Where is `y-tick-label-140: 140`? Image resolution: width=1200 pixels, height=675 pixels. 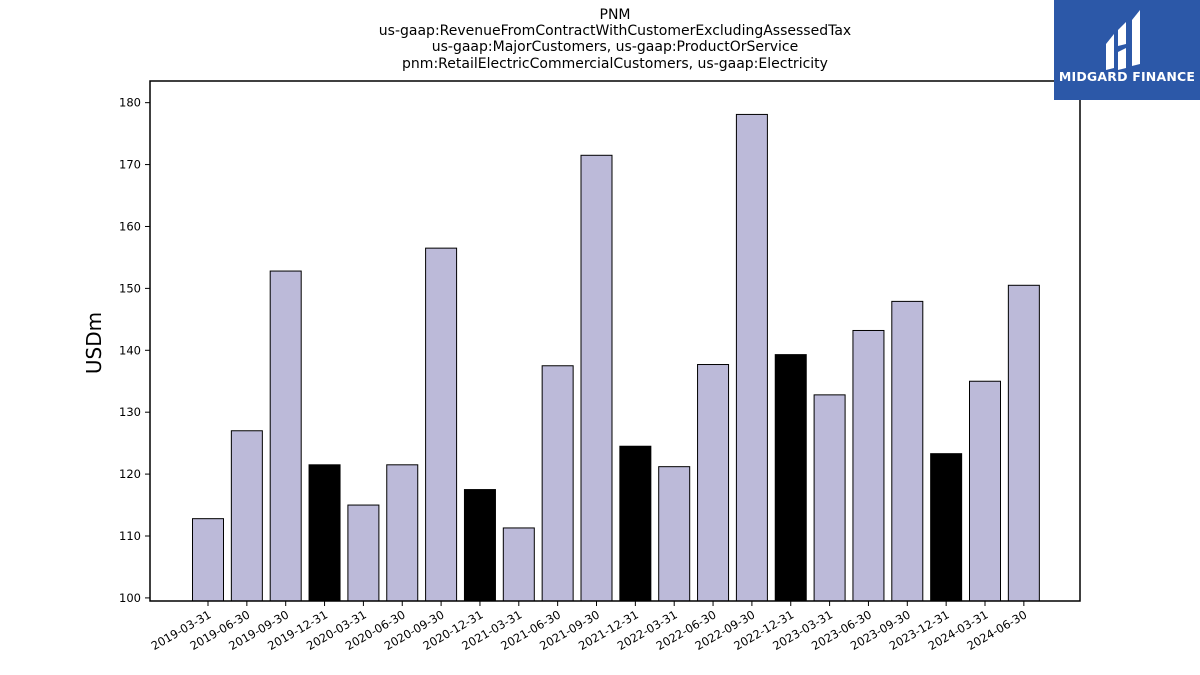 y-tick-label-140: 140 is located at coordinates (130, 350).